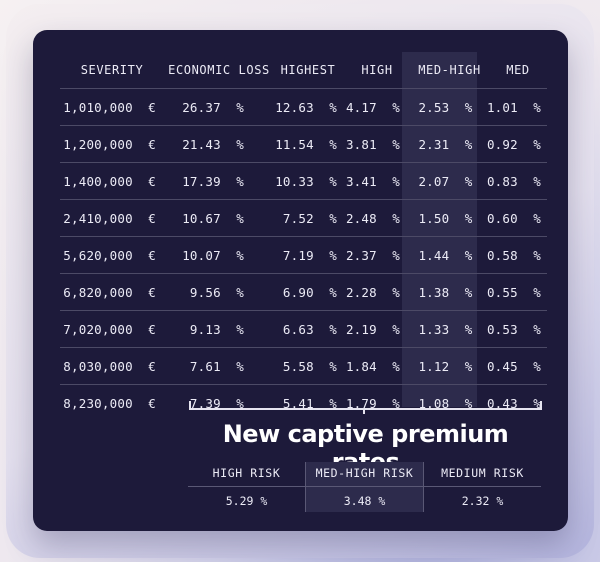 The image size is (600, 562). Describe the element at coordinates (309, 292) in the screenshot. I see `highest-cell: 6.90 %` at that location.